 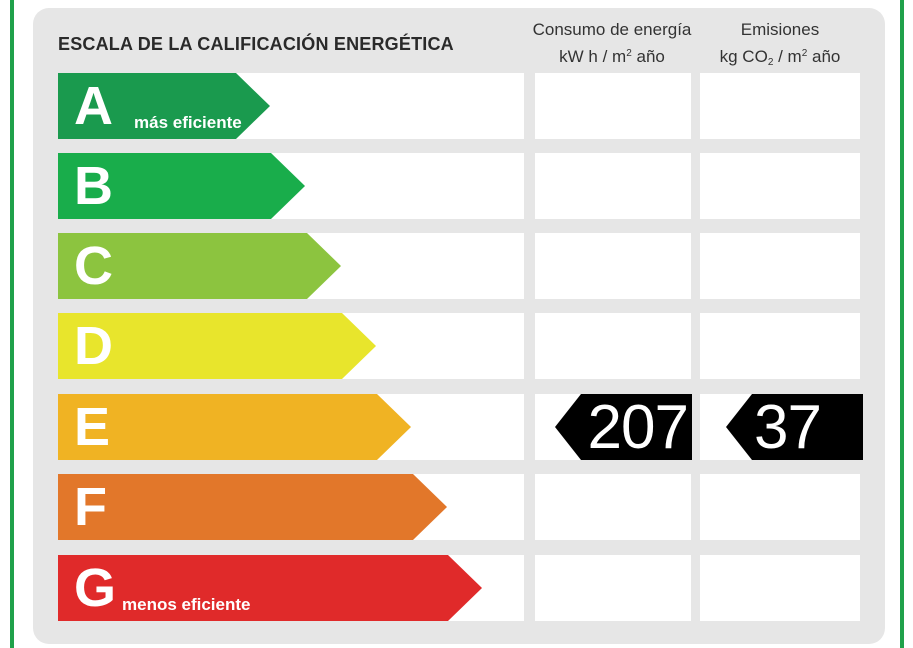 I want to click on grade-letter: C, so click(x=93, y=266).